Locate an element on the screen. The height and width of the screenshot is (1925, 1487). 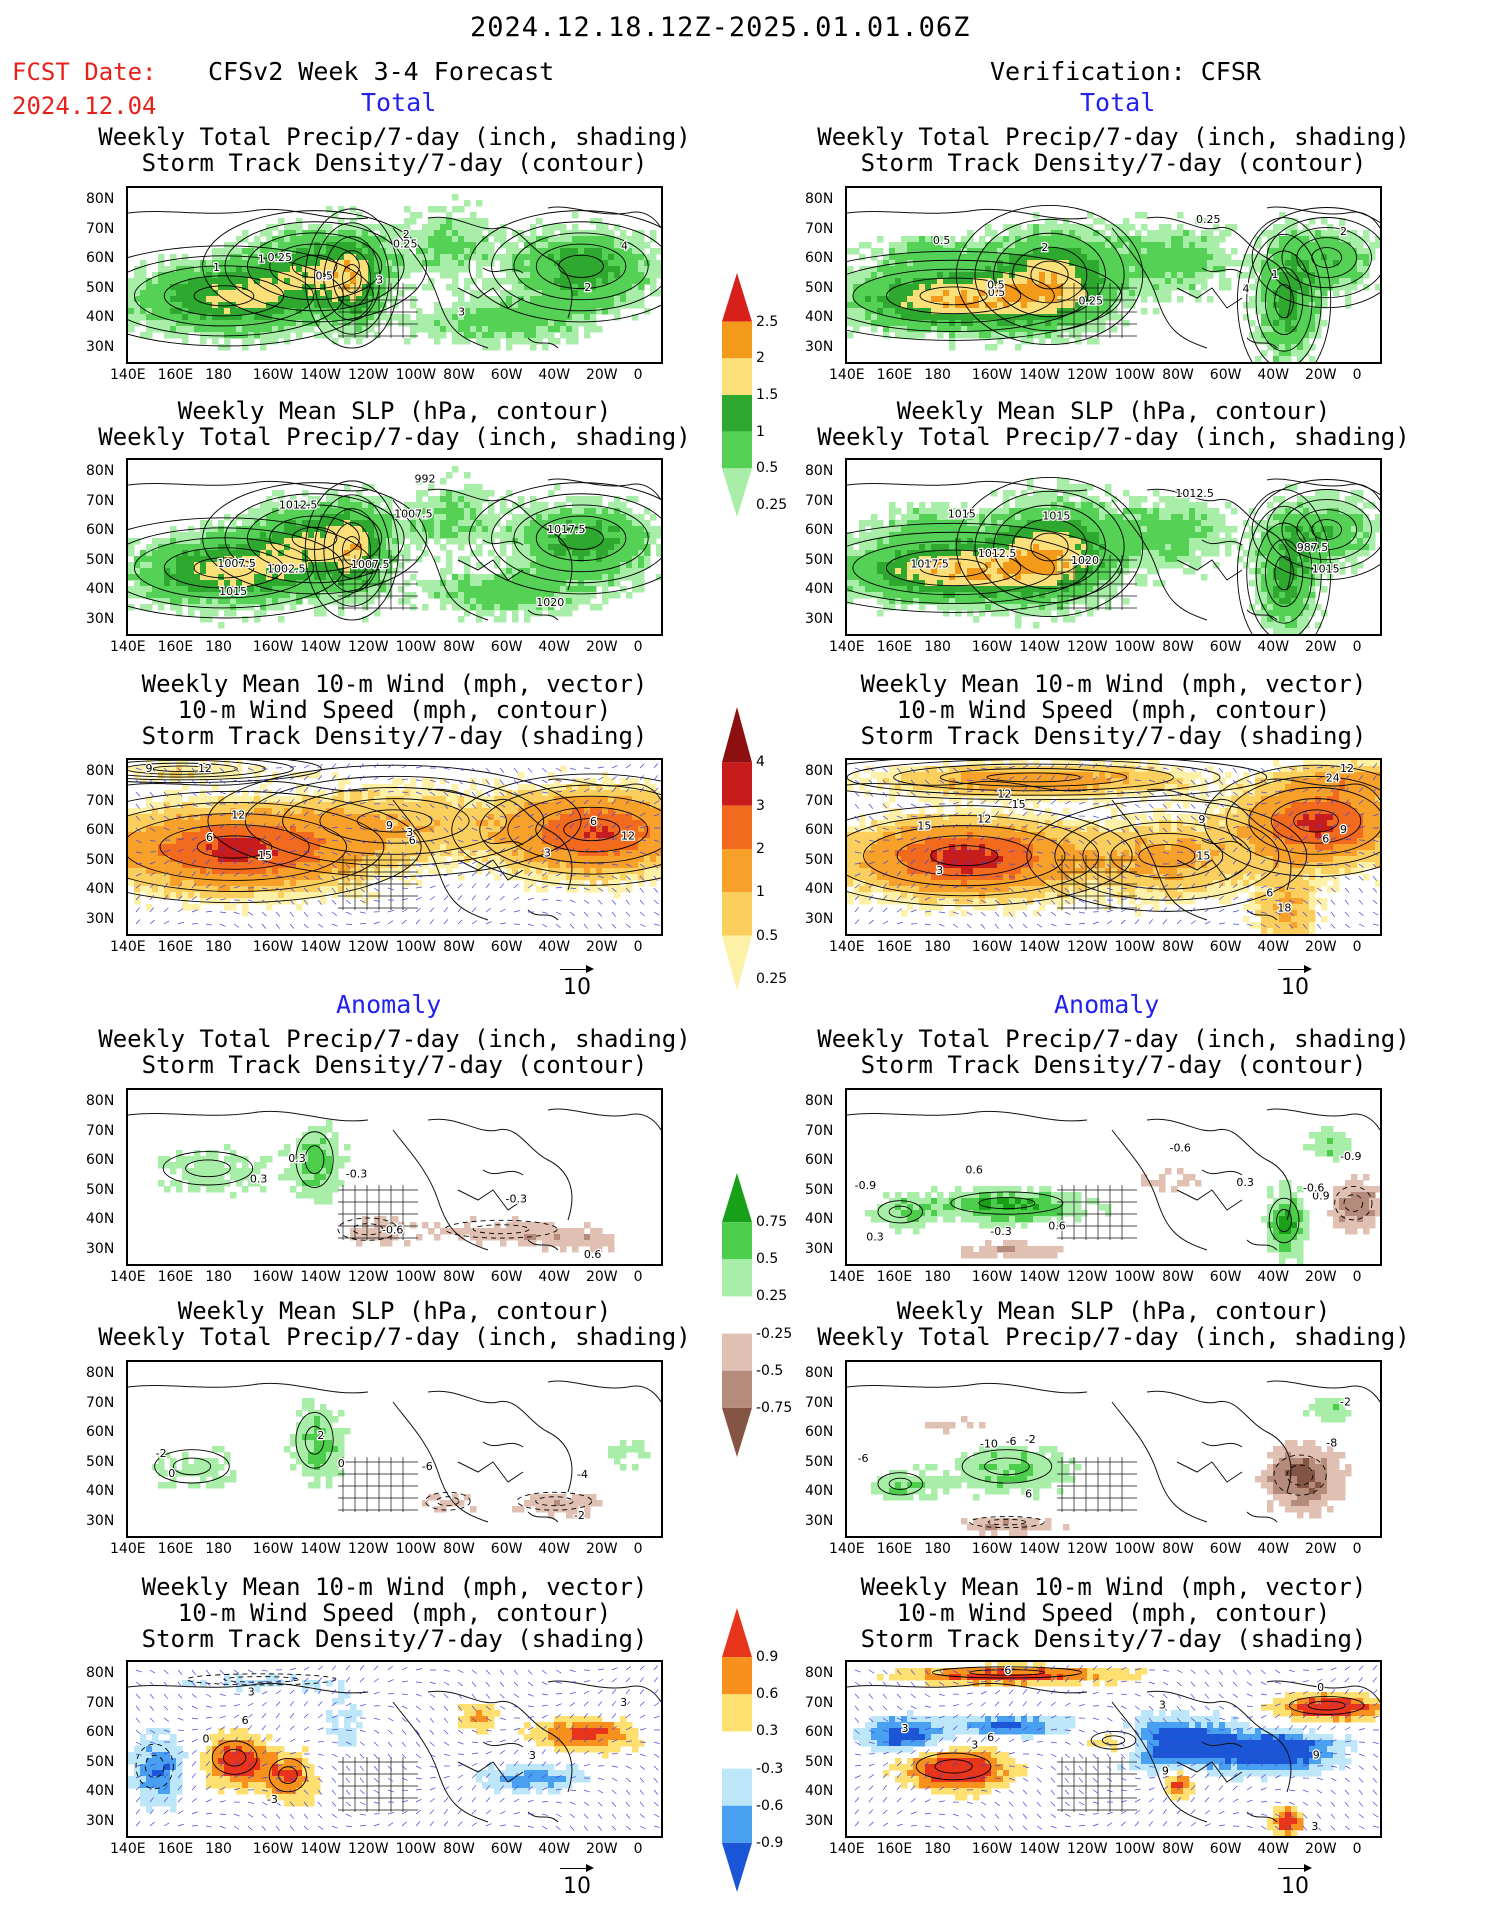
lat-tick-label: 80N is located at coordinates (819, 1101).